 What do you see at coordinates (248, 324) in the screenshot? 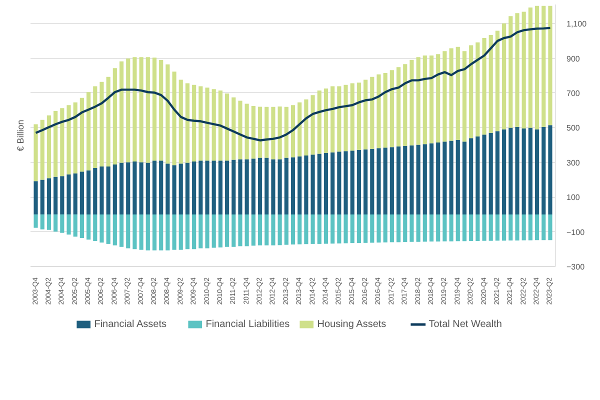
I see `legend-label: Financial Liabilities` at bounding box center [248, 324].